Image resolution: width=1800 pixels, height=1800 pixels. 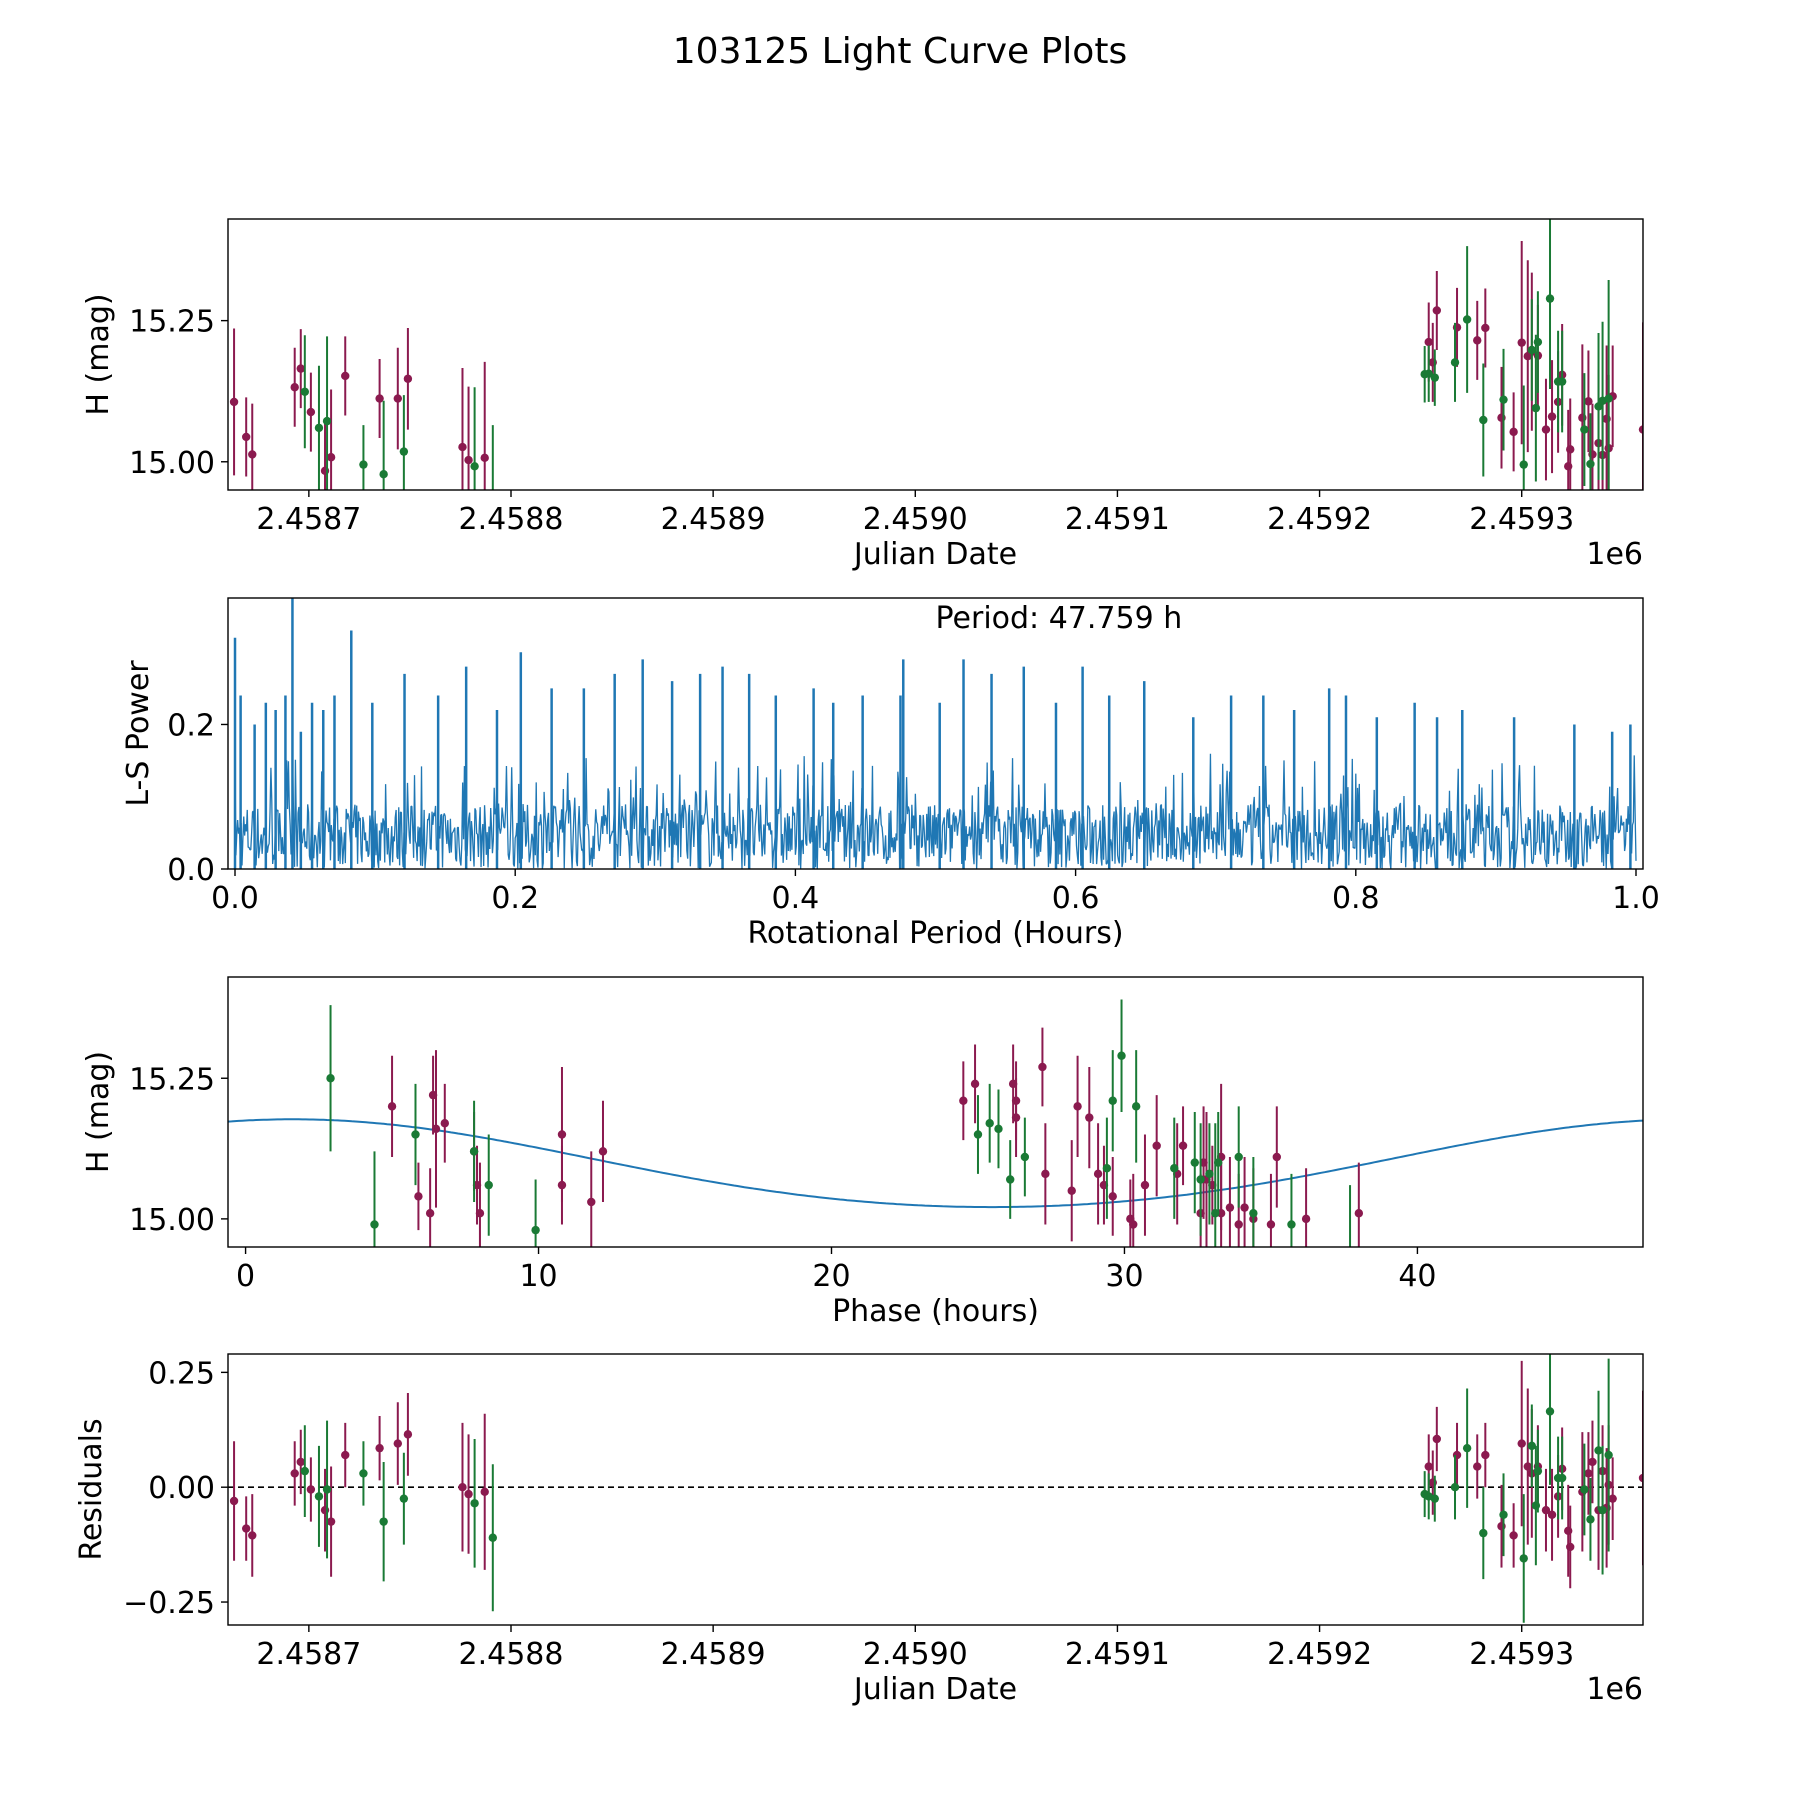 What do you see at coordinates (172, 322) in the screenshot?
I see `y-tick-label: 15.25` at bounding box center [172, 322].